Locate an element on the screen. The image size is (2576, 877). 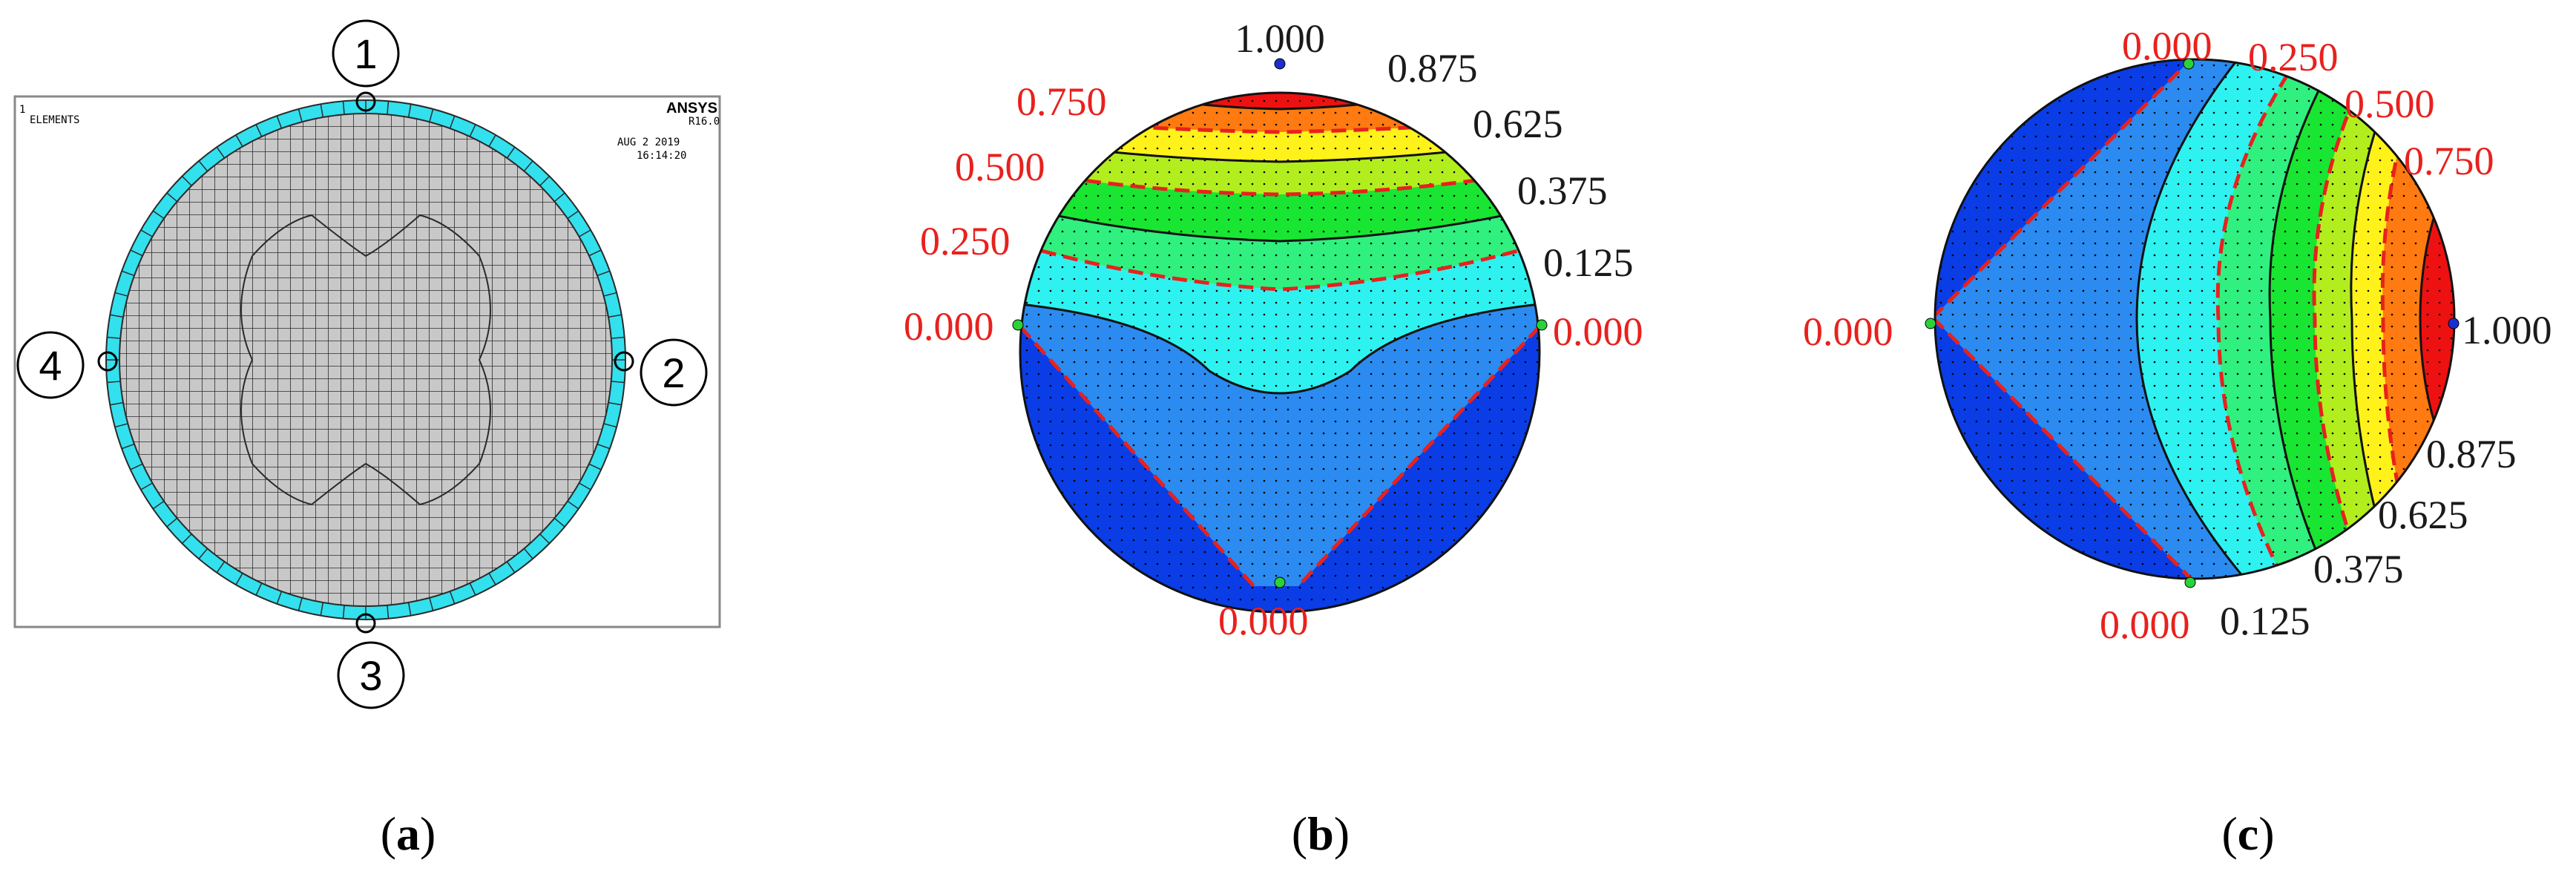
label-c-0250: 0.250 is located at coordinates (2293, 57).